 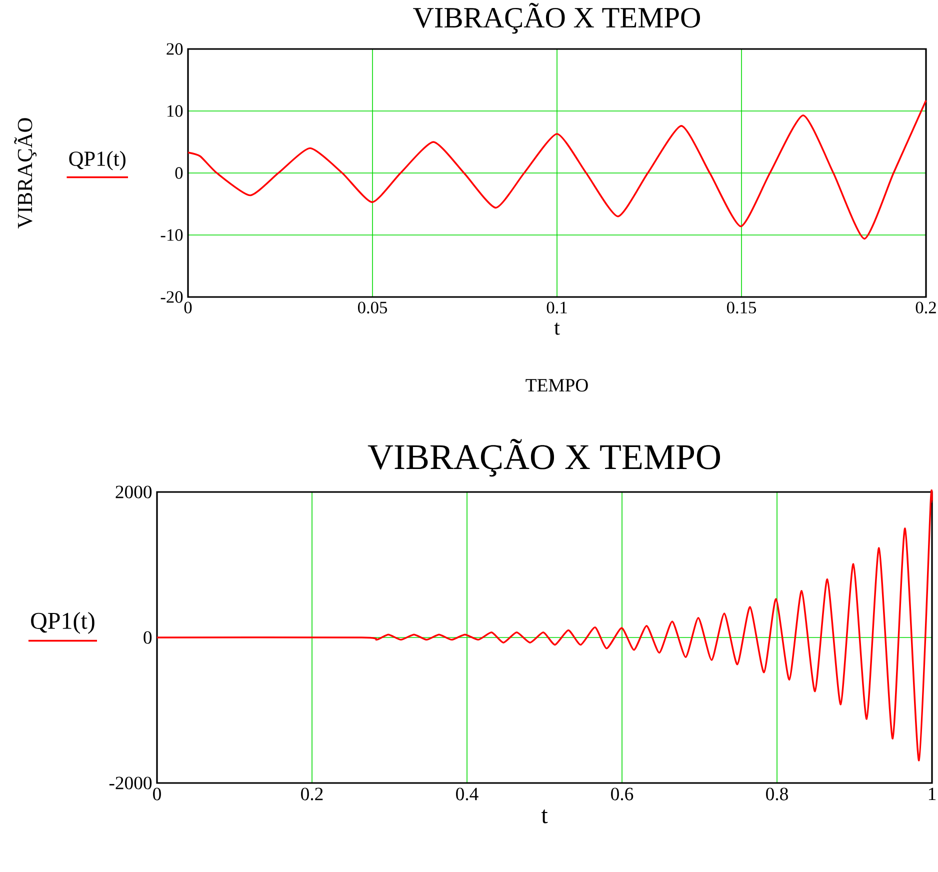 What do you see at coordinates (171, 297) in the screenshot?
I see `y-tick-label: -20` at bounding box center [171, 297].